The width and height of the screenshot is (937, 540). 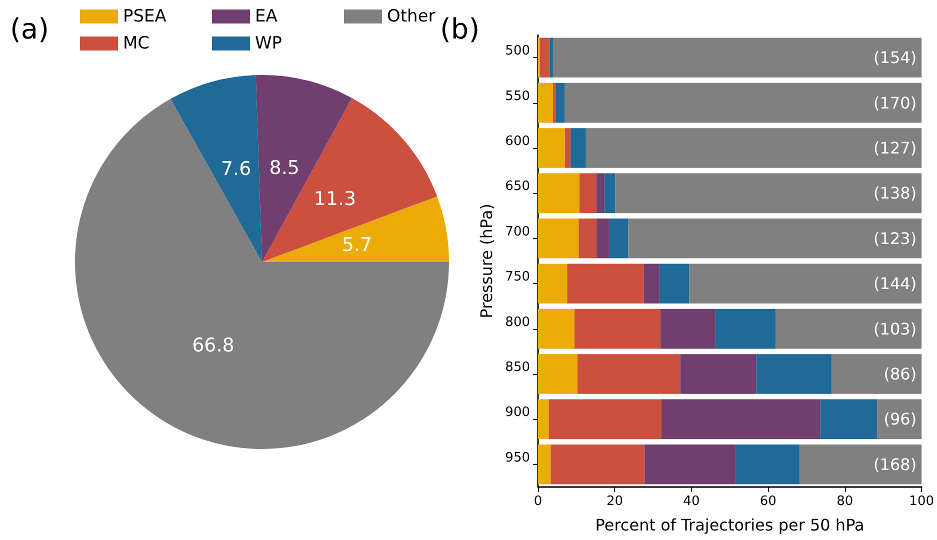 I want to click on y-tick-label: 900, so click(x=517, y=412).